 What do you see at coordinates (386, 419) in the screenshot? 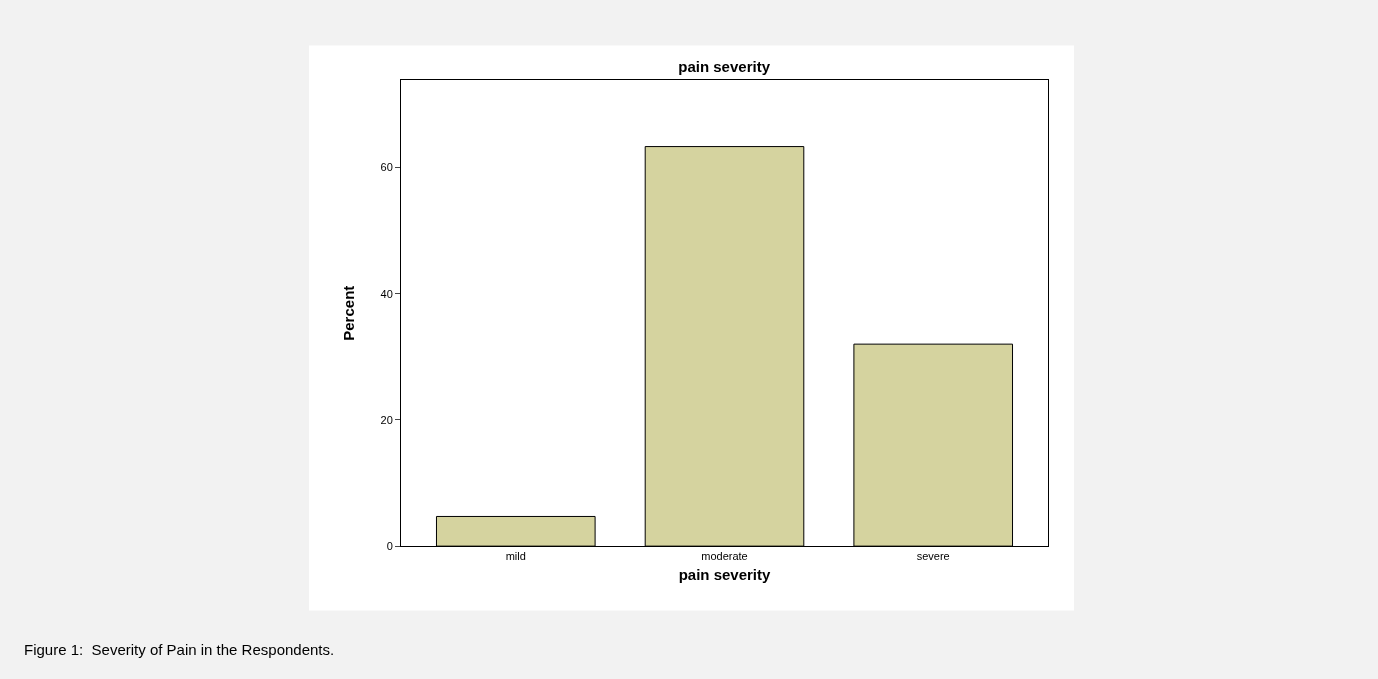
I see `y-tick-label: 20` at bounding box center [386, 419].